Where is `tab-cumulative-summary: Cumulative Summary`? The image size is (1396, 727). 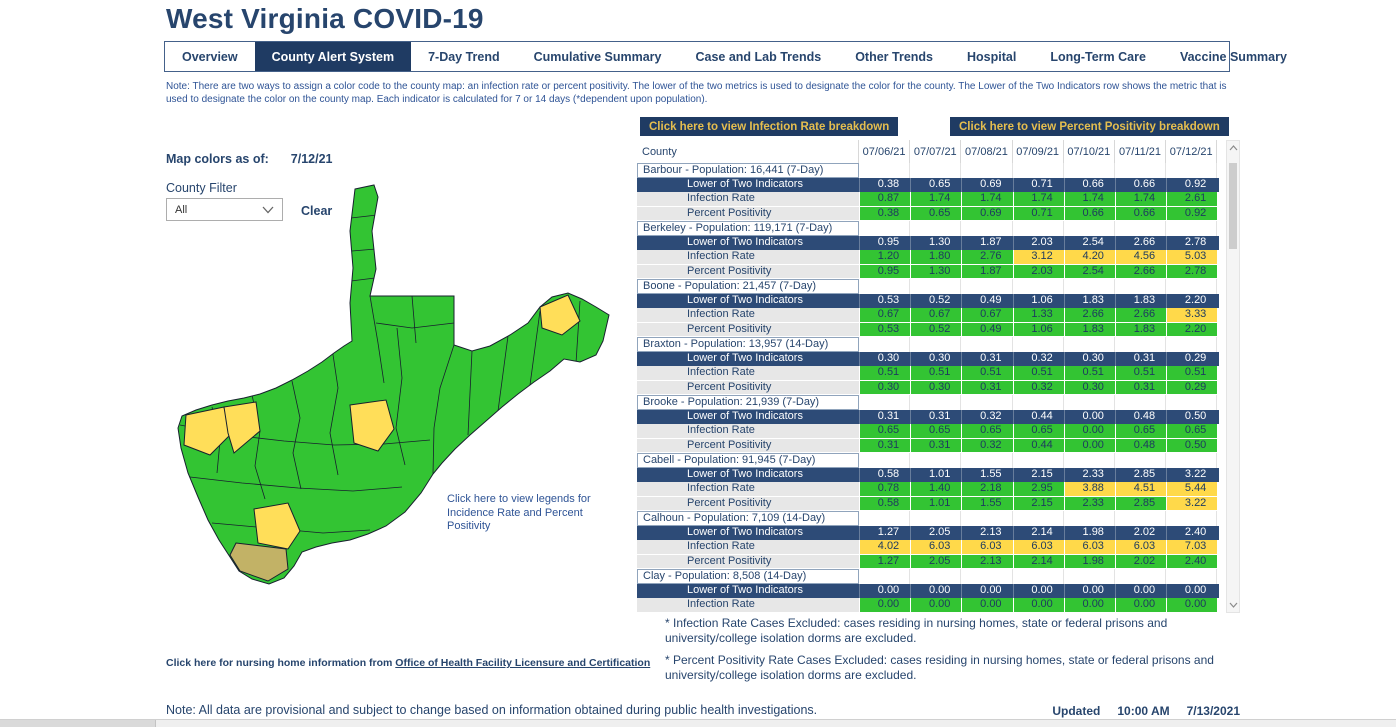 tab-cumulative-summary: Cumulative Summary is located at coordinates (597, 56).